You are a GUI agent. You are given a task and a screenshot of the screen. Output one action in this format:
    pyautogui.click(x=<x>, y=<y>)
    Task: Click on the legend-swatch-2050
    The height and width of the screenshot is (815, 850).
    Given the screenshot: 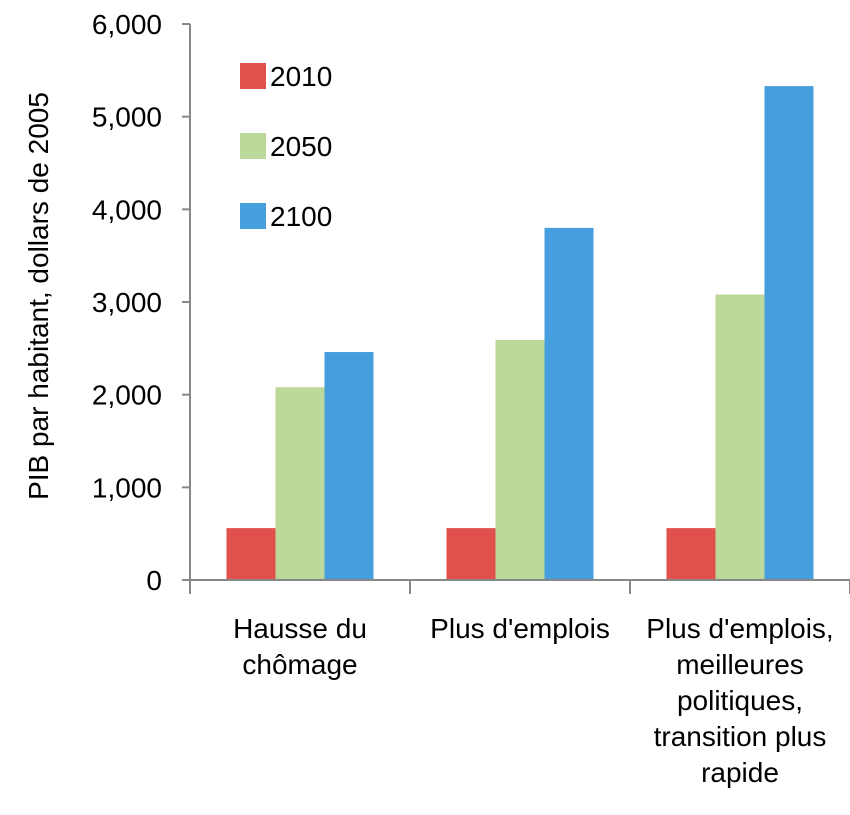 What is the action you would take?
    pyautogui.click(x=253, y=146)
    